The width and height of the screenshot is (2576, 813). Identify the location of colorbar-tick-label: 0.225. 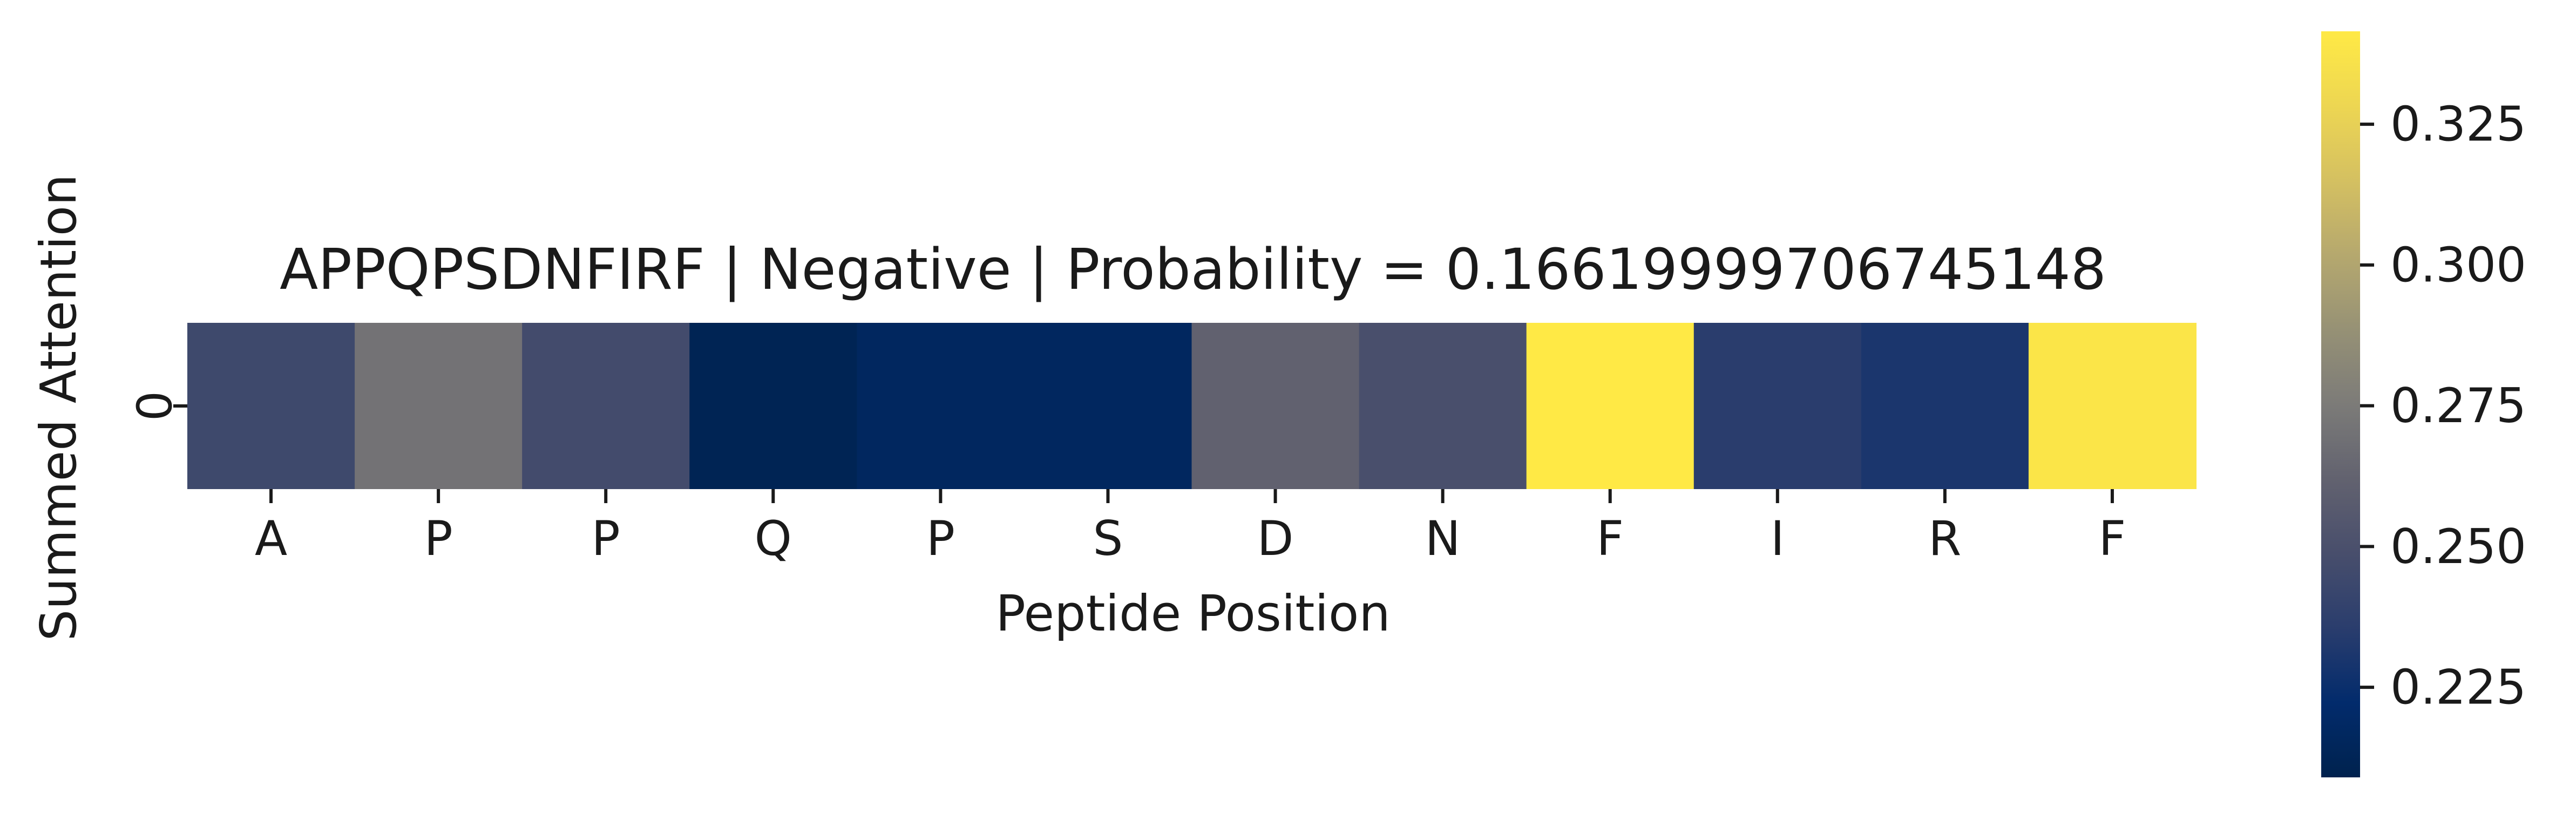
(2458, 687).